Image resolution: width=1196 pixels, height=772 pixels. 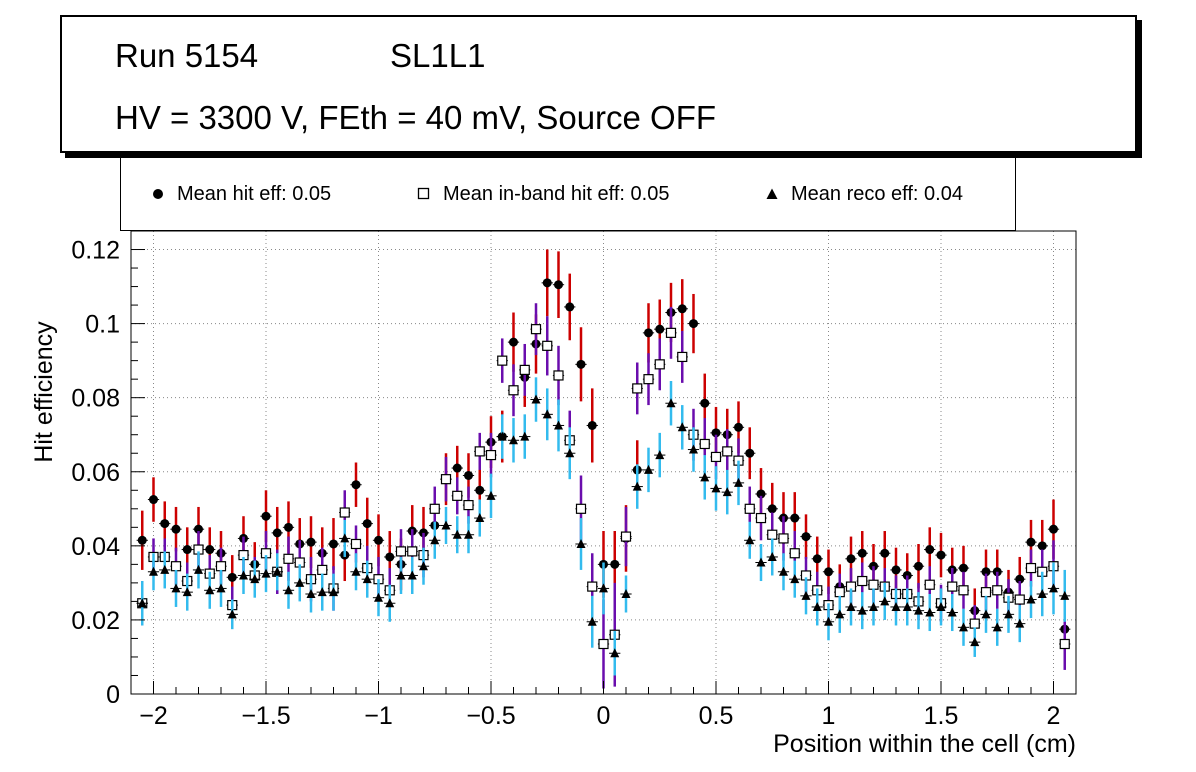 What do you see at coordinates (95, 473) in the screenshot?
I see `y-tick-label: 0.06` at bounding box center [95, 473].